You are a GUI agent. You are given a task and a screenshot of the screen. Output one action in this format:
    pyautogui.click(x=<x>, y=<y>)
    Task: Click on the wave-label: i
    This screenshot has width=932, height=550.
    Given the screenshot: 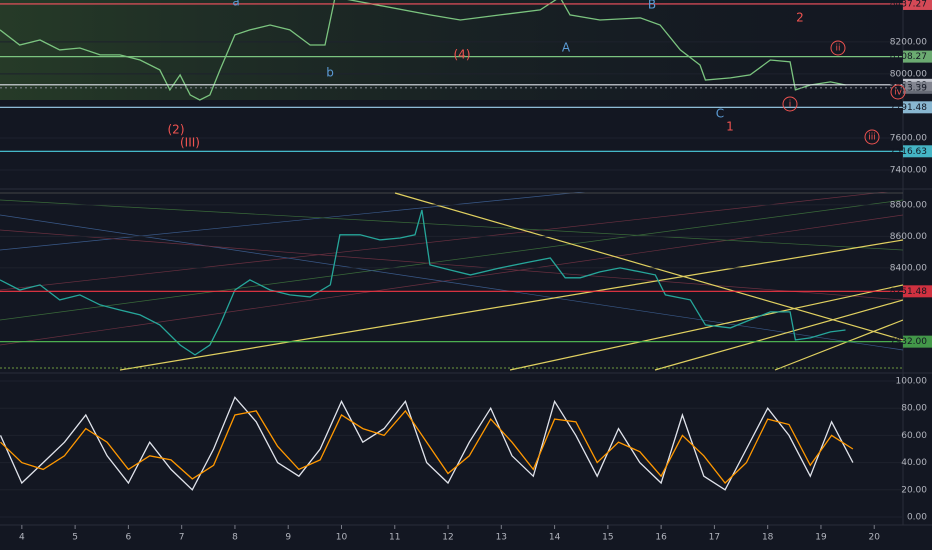 What is the action you would take?
    pyautogui.click(x=790, y=105)
    